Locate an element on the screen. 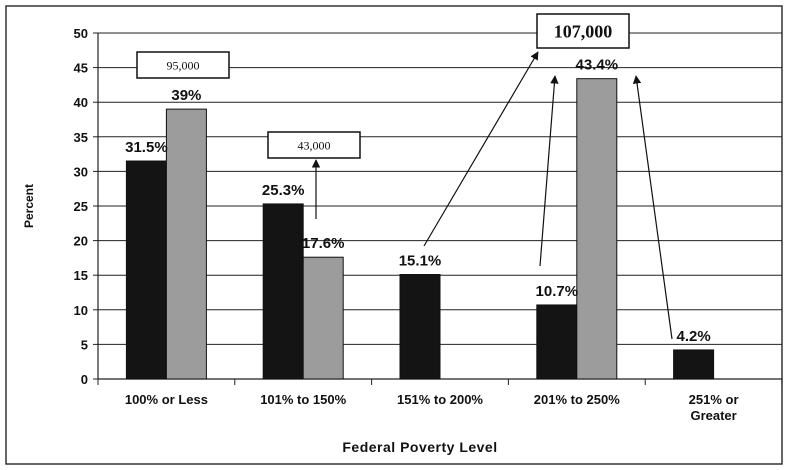 Image resolution: width=788 pixels, height=470 pixels. category-label: Greater is located at coordinates (713, 415).